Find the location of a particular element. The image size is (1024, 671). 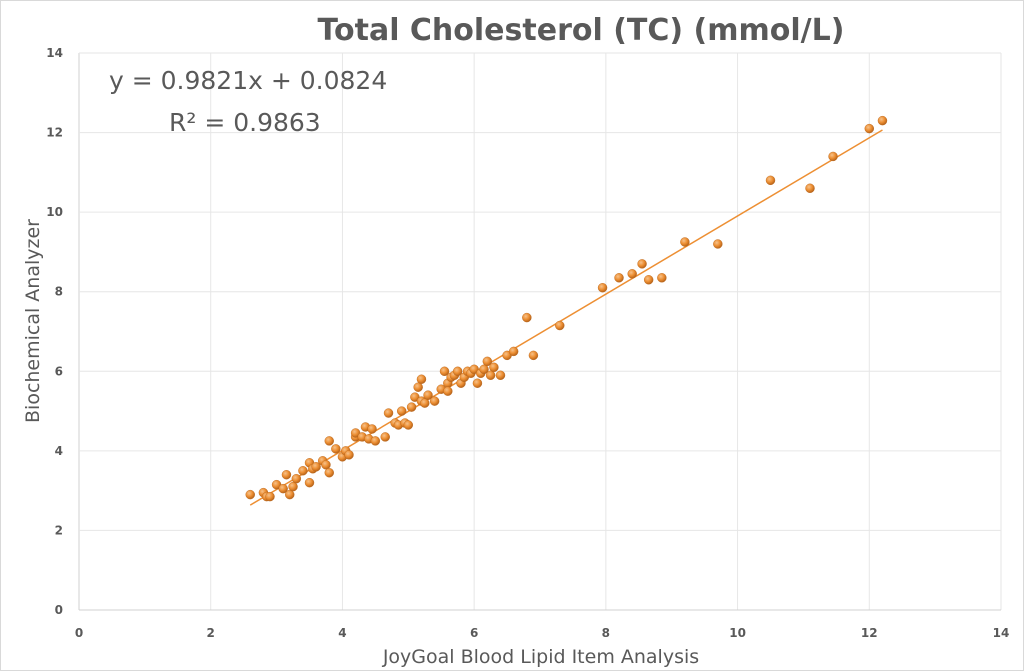

chart-title: Total Cholesterol (TC) (mmol/L) is located at coordinates (581, 30).